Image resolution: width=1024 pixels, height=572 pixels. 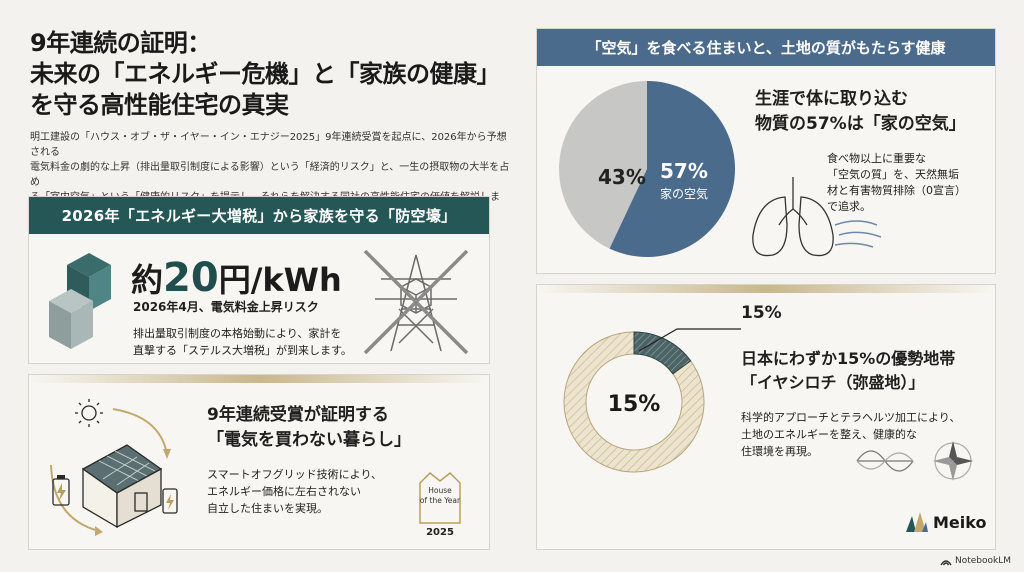 What do you see at coordinates (914, 461) in the screenshot?
I see `wave-compass-icon` at bounding box center [914, 461].